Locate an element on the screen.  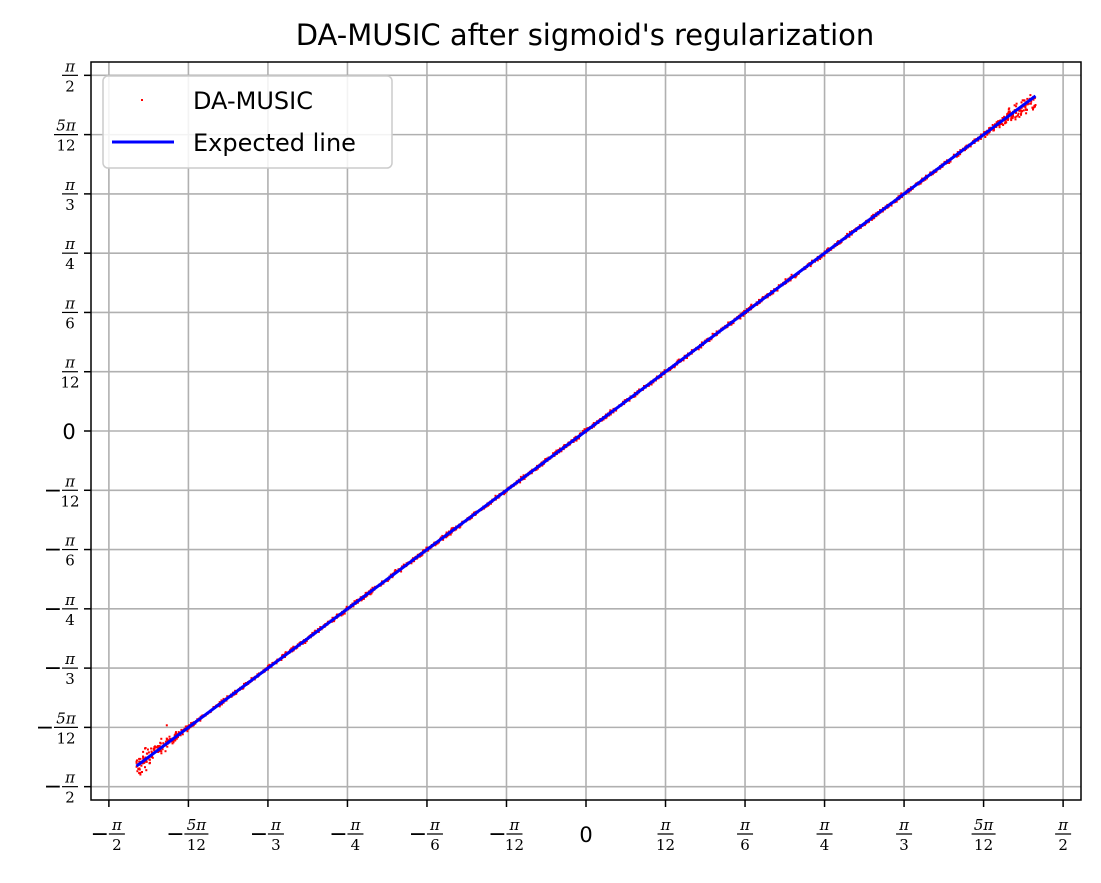
x-tick-label: − π 6 is located at coordinates (426, 835).